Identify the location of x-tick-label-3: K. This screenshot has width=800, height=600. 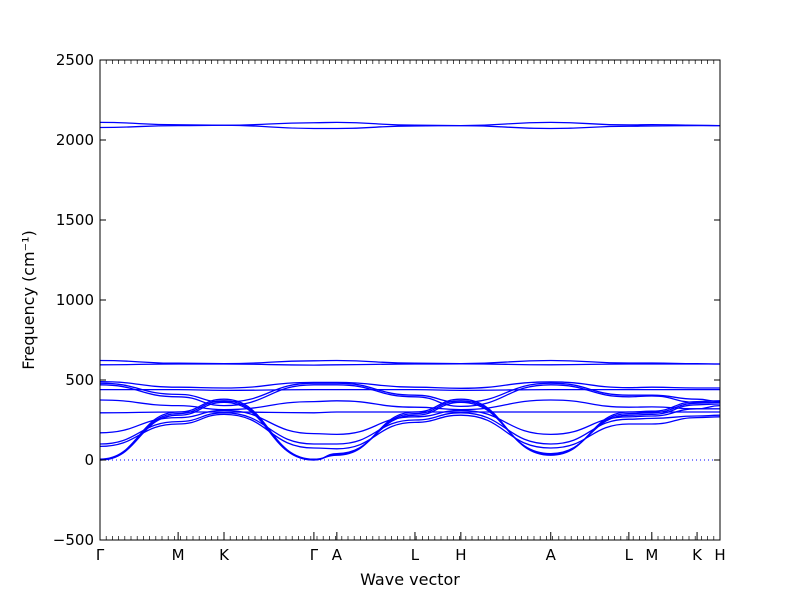
(224, 555).